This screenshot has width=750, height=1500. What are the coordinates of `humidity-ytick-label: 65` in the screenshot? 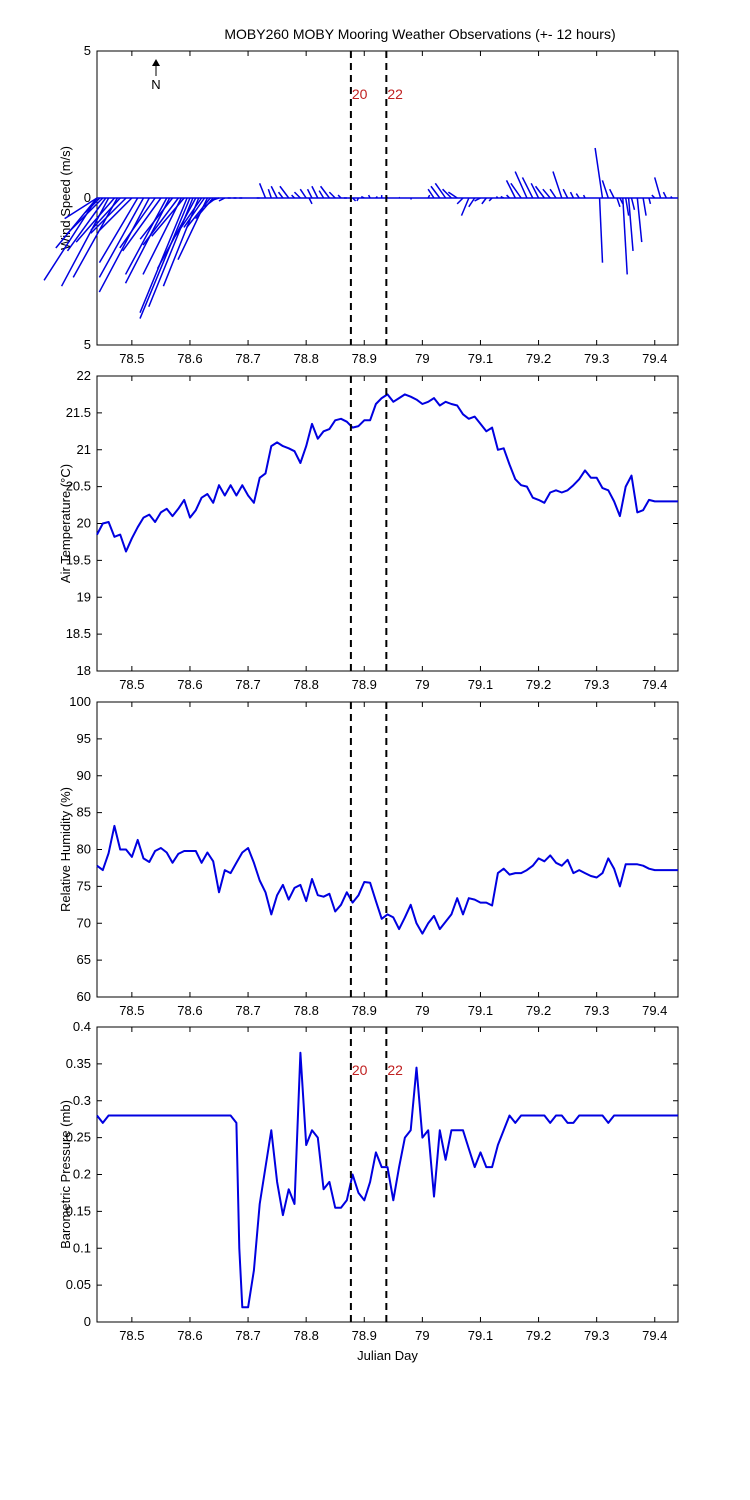 It's located at (84, 959).